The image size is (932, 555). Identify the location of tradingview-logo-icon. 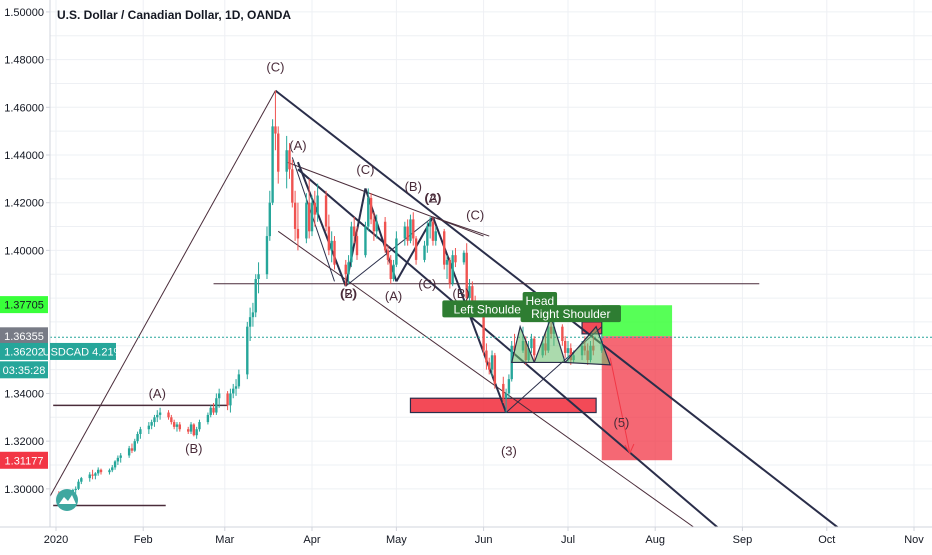
(67, 500).